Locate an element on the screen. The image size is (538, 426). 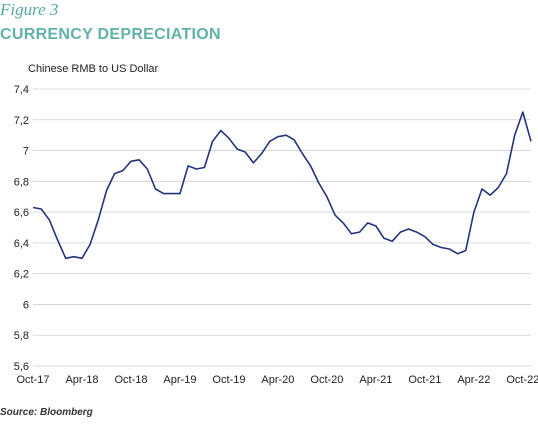
y-tick-label: 6,4 is located at coordinates (21, 244).